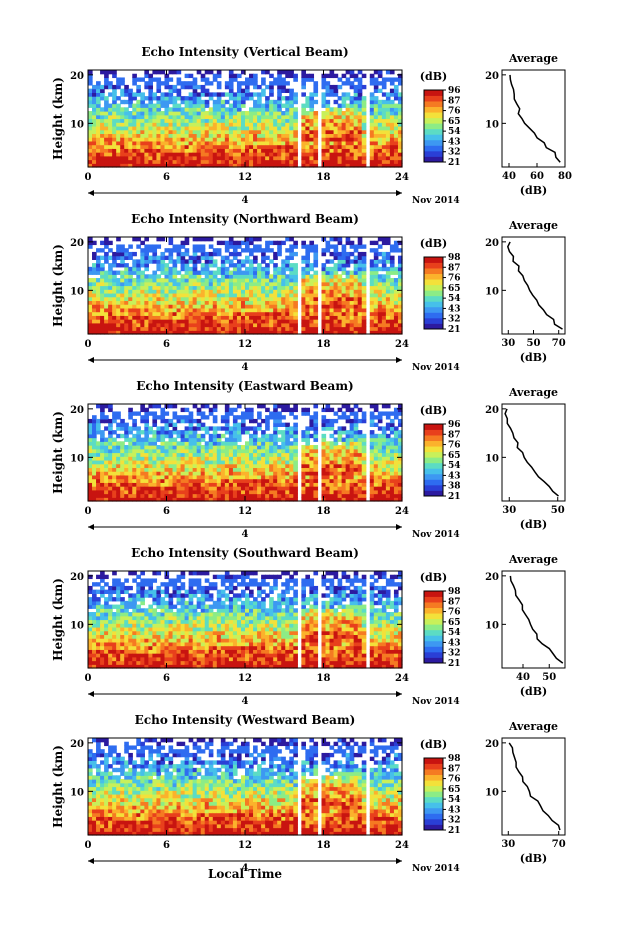  I want to click on average-x-tick-label: 80, so click(565, 176).